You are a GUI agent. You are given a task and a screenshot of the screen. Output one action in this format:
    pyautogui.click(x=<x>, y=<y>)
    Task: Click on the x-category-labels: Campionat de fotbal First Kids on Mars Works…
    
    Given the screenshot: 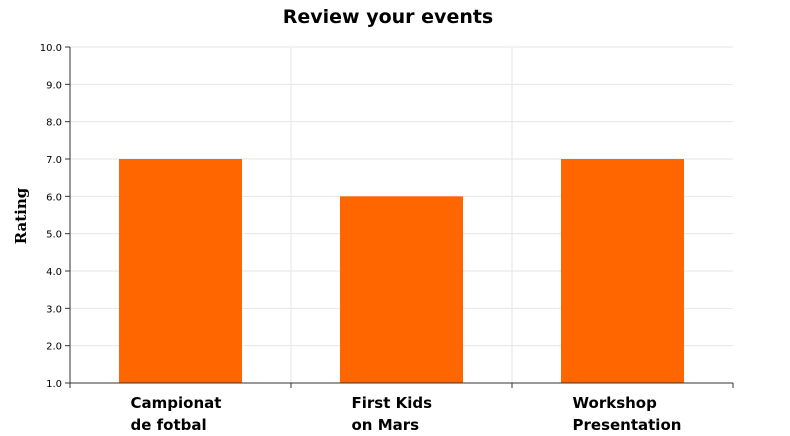 What is the action you would take?
    pyautogui.click(x=406, y=414)
    